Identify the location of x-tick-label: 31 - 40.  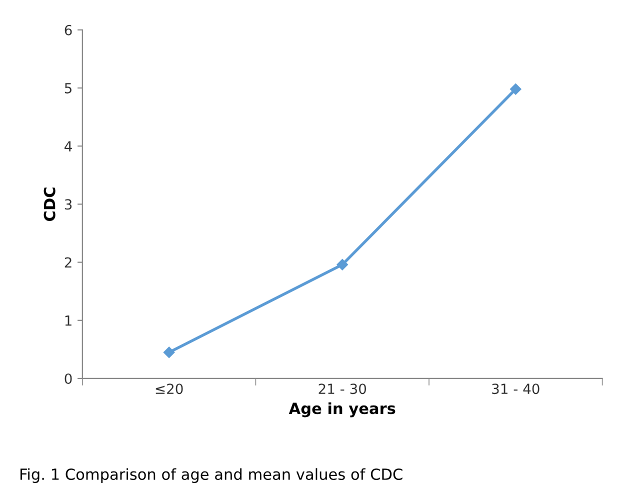
(516, 389).